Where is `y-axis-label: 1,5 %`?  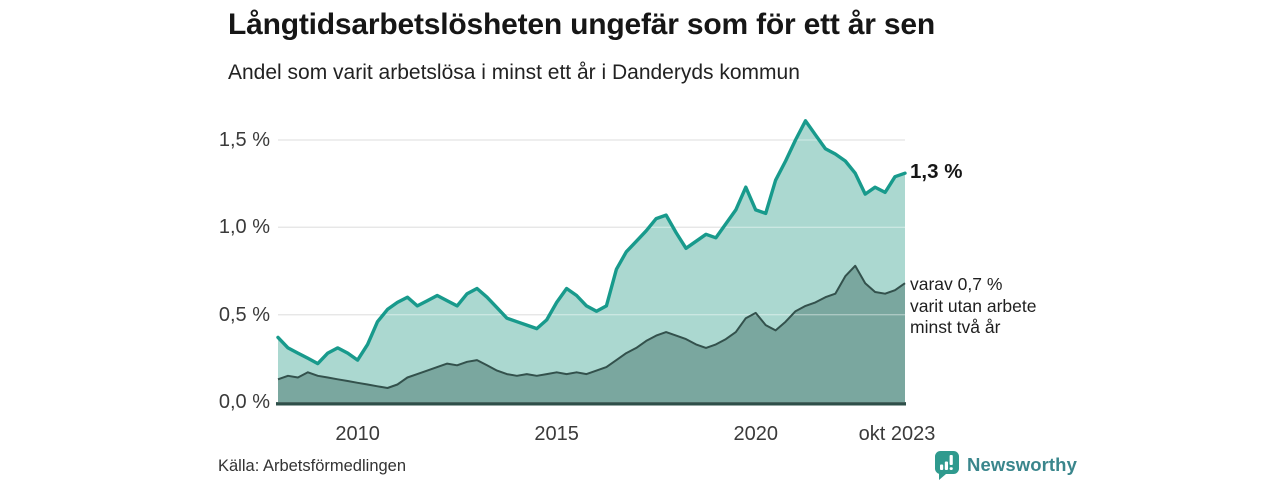 y-axis-label: 1,5 % is located at coordinates (244, 140).